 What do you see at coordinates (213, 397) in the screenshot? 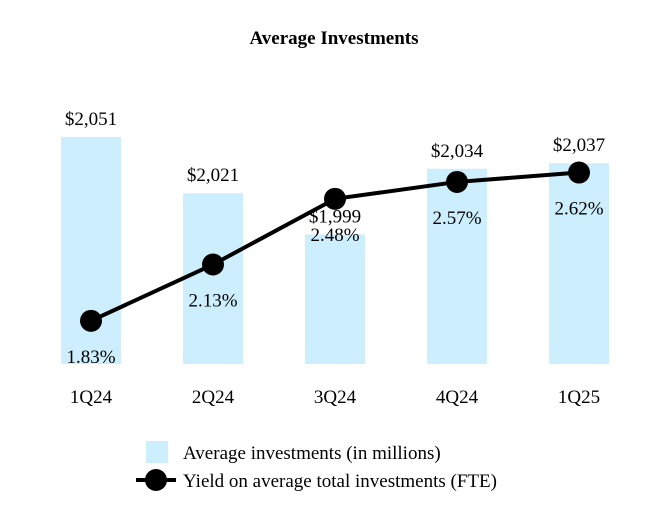
I see `category-label-2Q24: 2Q24` at bounding box center [213, 397].